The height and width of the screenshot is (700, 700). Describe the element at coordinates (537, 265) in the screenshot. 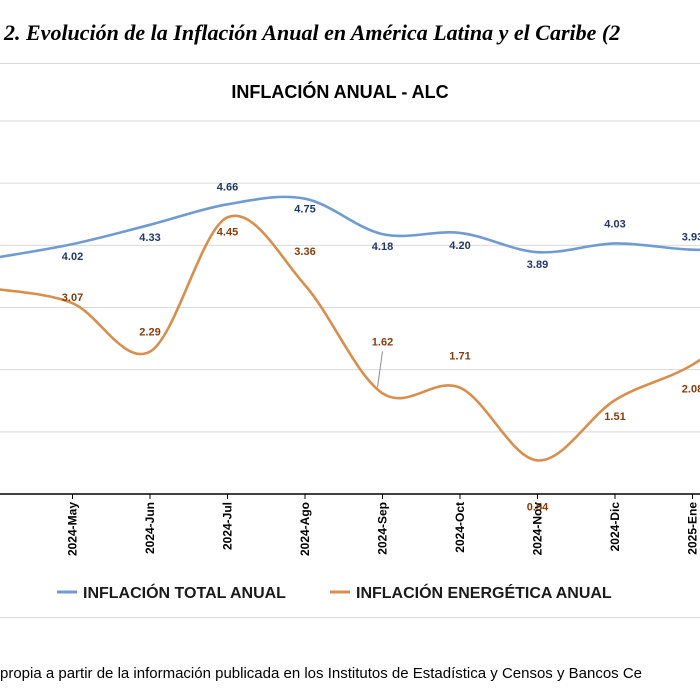

I see `data-label-total: 3.89` at that location.